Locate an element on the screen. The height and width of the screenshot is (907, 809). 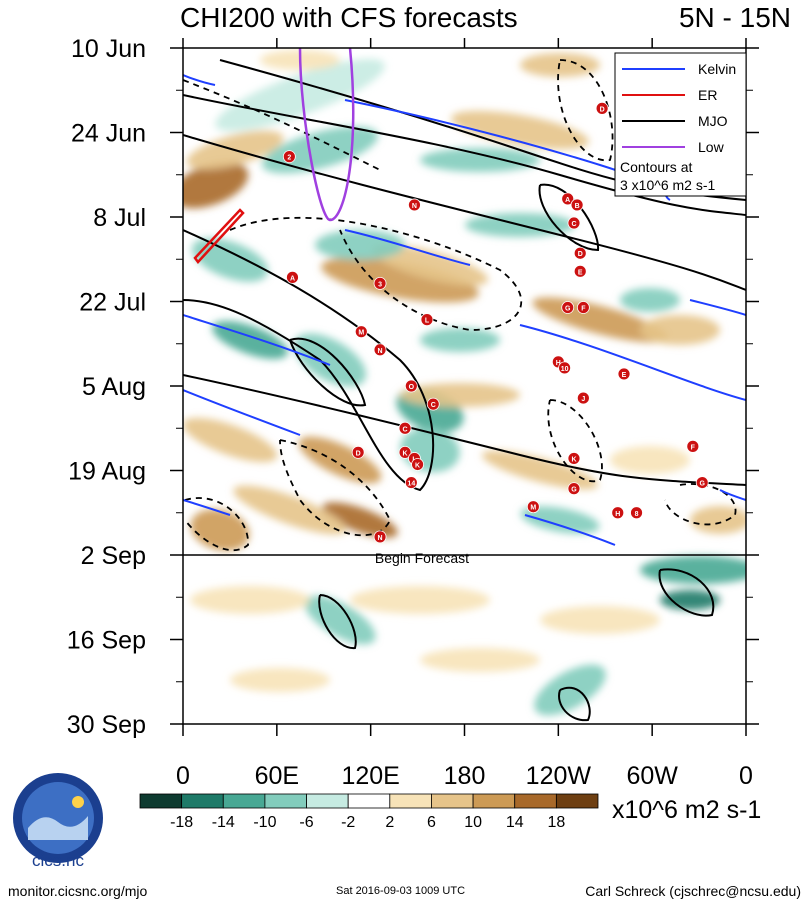
svg-text: 8 is located at coordinates (637, 514).